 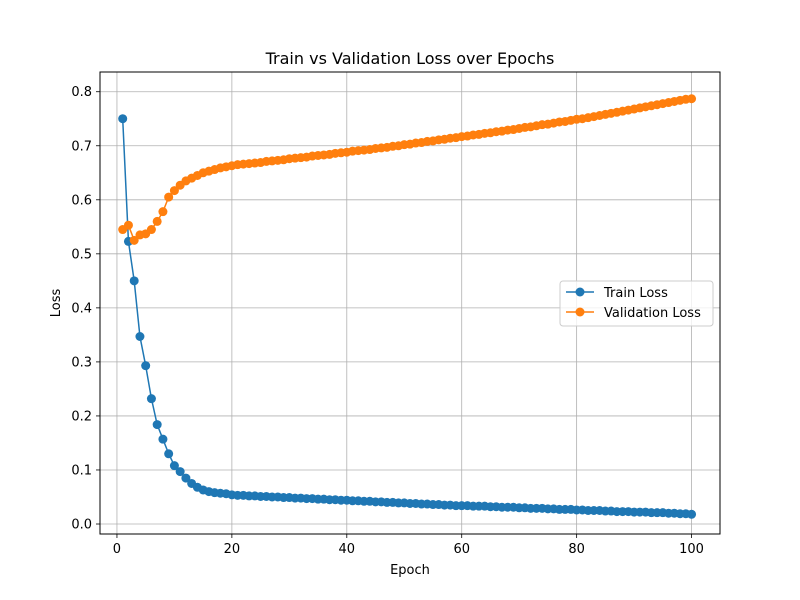 I want to click on legend-box, so click(x=636, y=303).